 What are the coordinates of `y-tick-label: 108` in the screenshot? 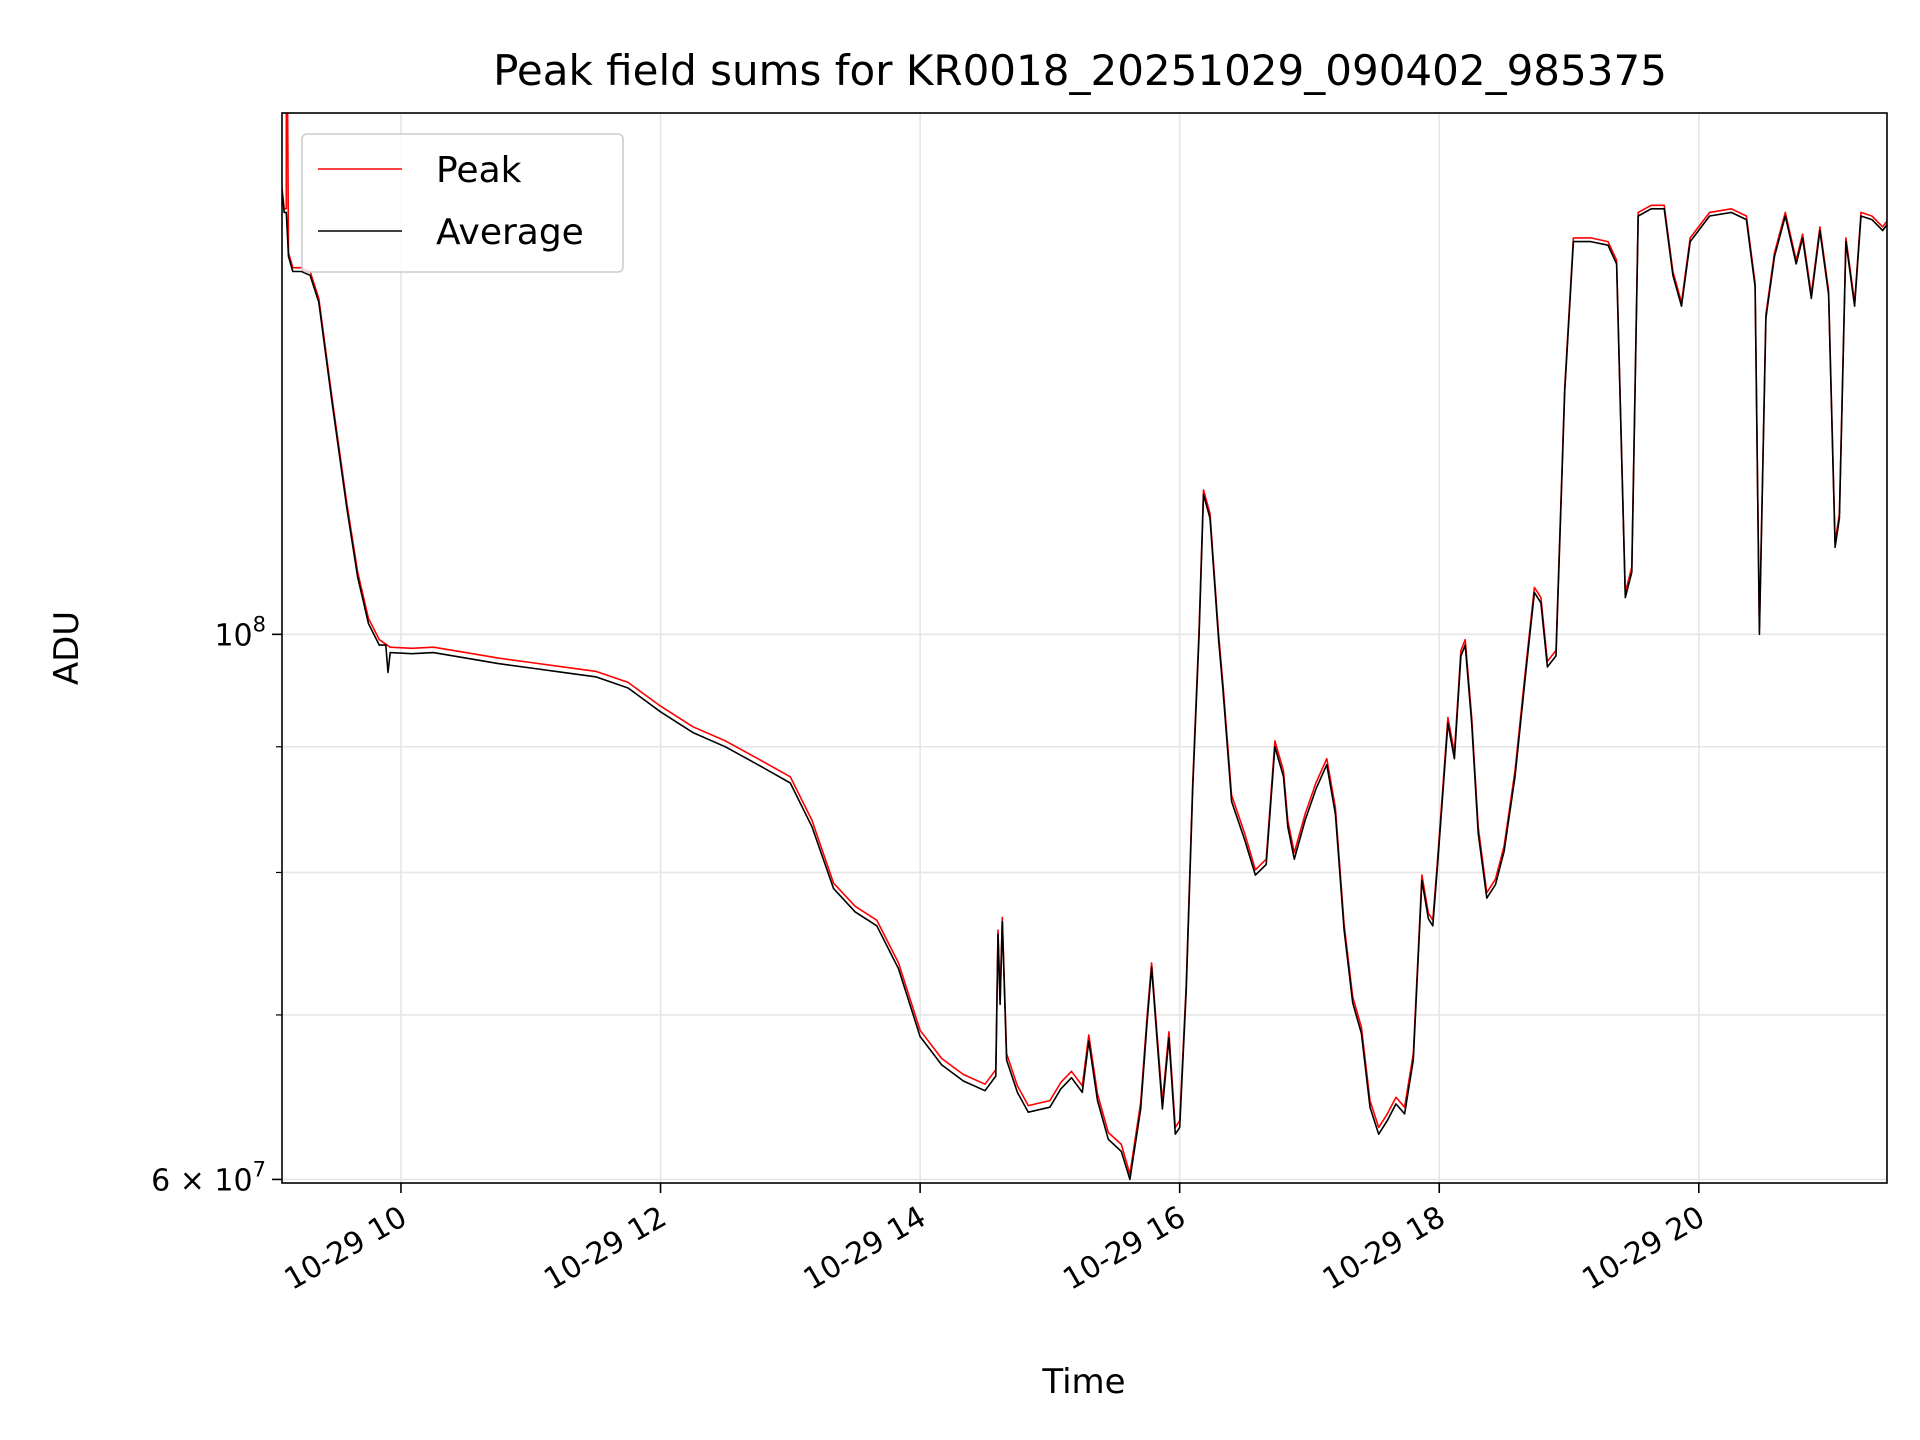 It's located at (240, 632).